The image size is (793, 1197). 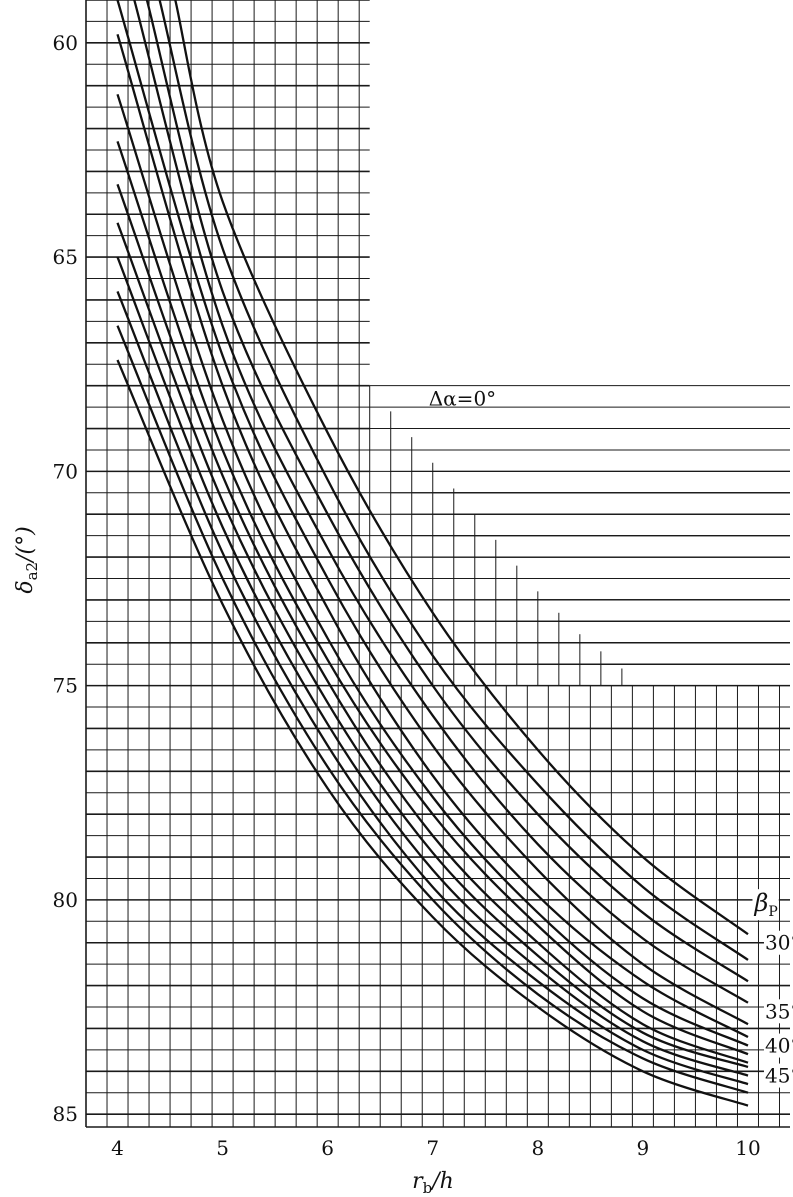 I want to click on annotation-label: 40°, so click(x=779, y=1046).